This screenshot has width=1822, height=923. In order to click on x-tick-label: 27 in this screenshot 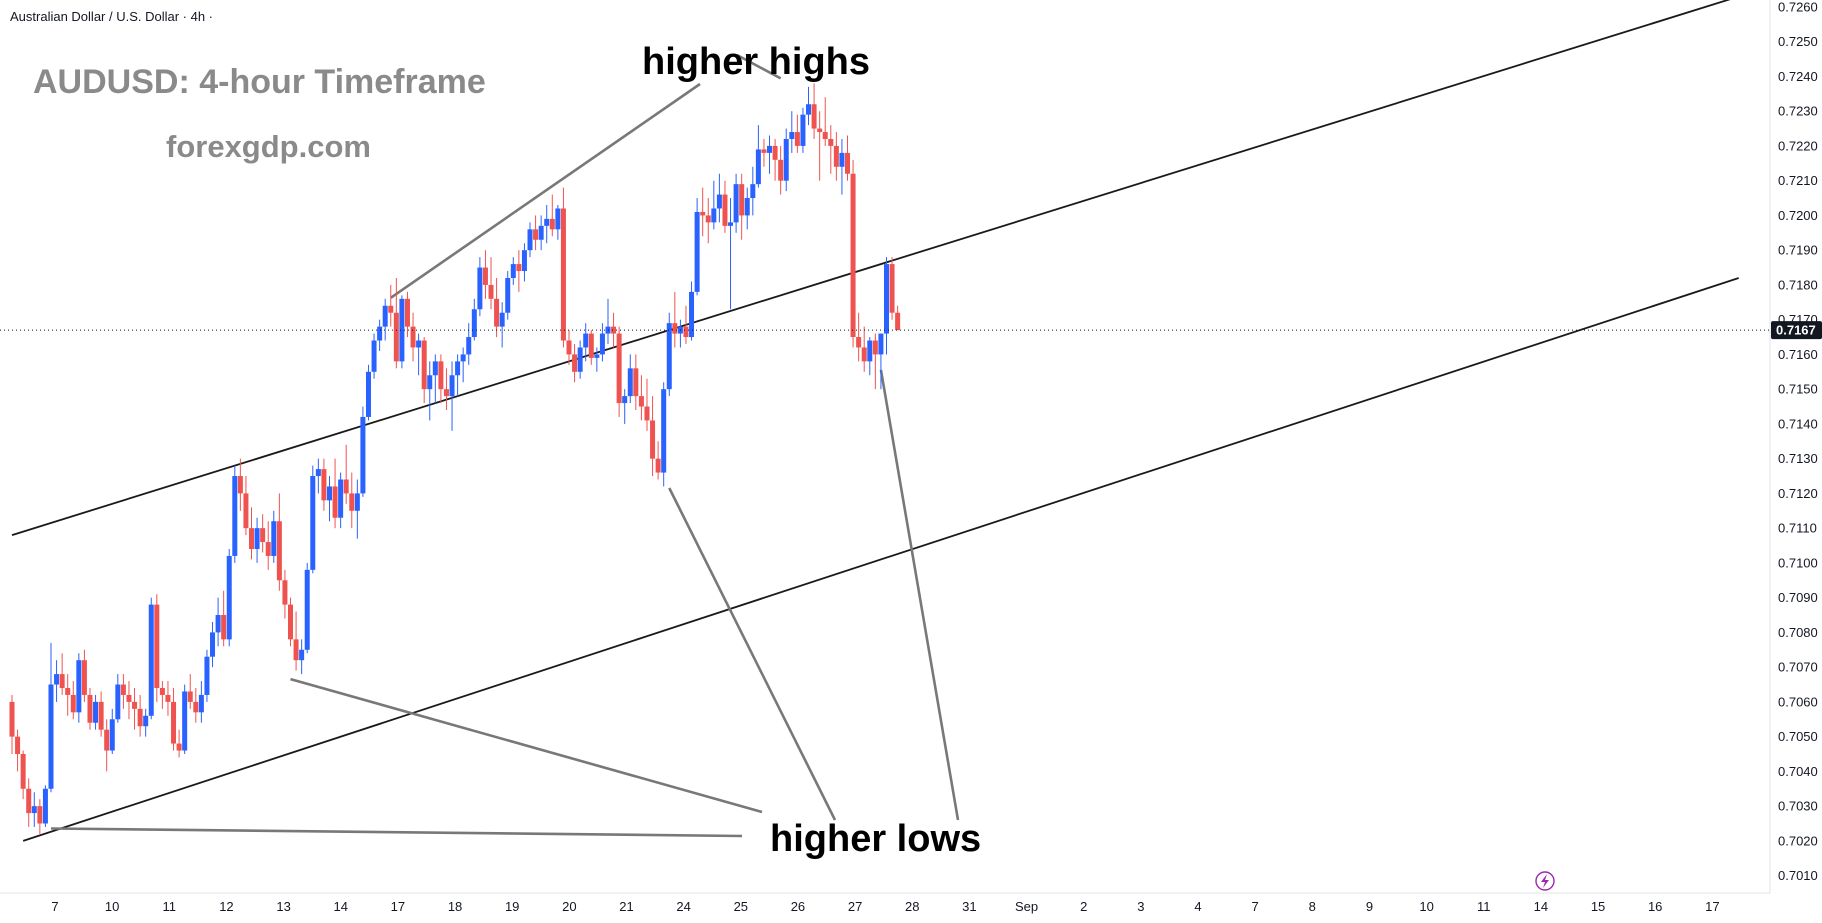, I will do `click(855, 906)`.